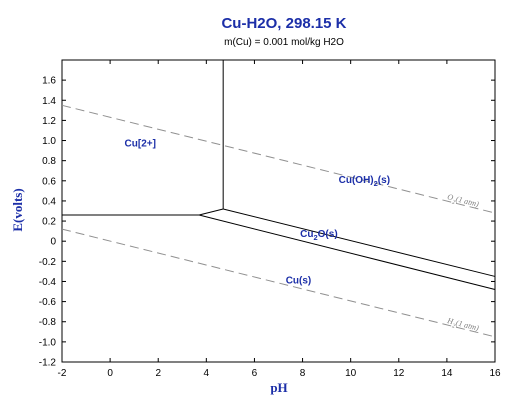 Image resolution: width=512 pixels, height=403 pixels. What do you see at coordinates (48, 322) in the screenshot?
I see `y-tick-label: -0.8` at bounding box center [48, 322].